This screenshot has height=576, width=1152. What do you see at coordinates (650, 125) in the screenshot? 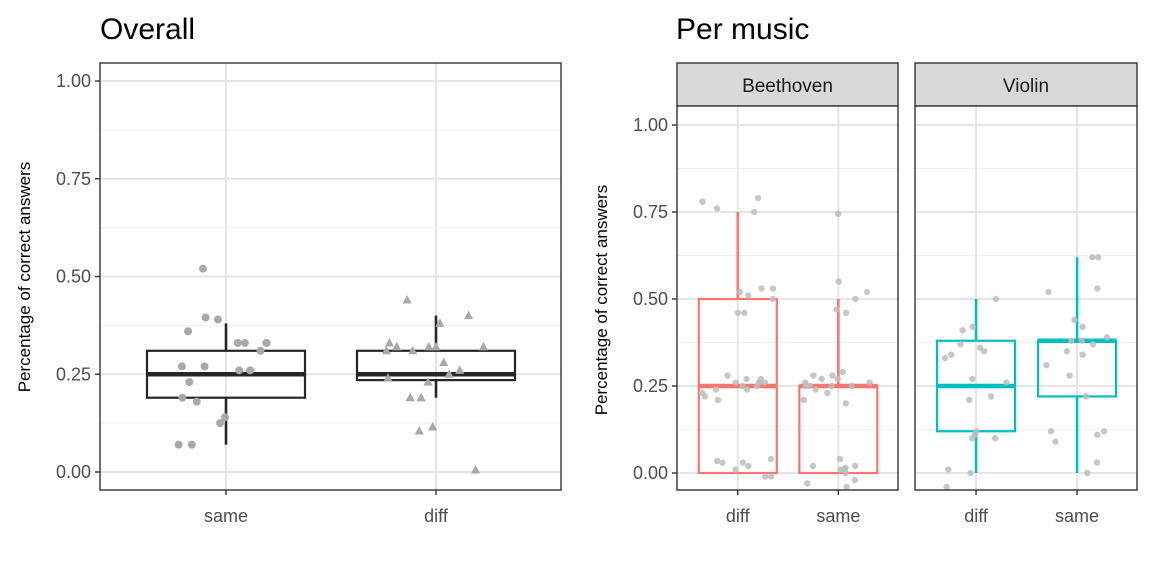
I see `facet-y-tick-label: 1.00` at bounding box center [650, 125].